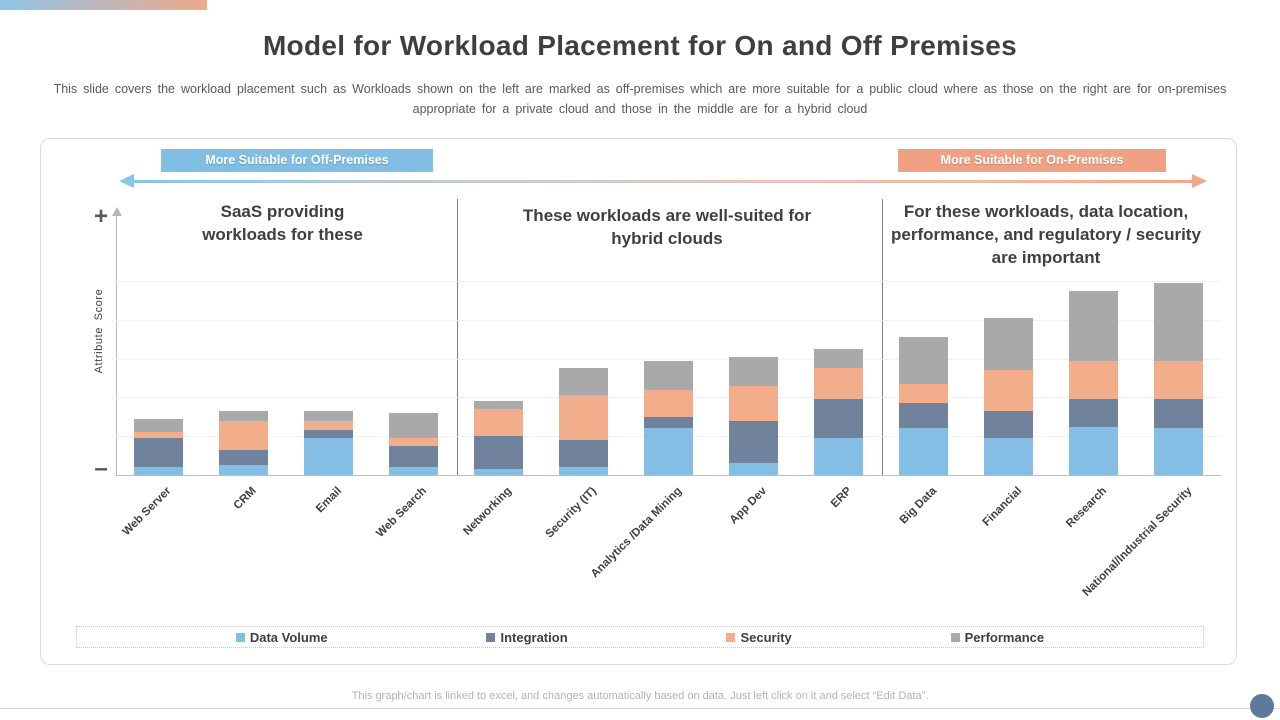 The height and width of the screenshot is (720, 1280). Describe the element at coordinates (1032, 160) in the screenshot. I see `on-premises-banner: More Suitable for On-Premises` at that location.